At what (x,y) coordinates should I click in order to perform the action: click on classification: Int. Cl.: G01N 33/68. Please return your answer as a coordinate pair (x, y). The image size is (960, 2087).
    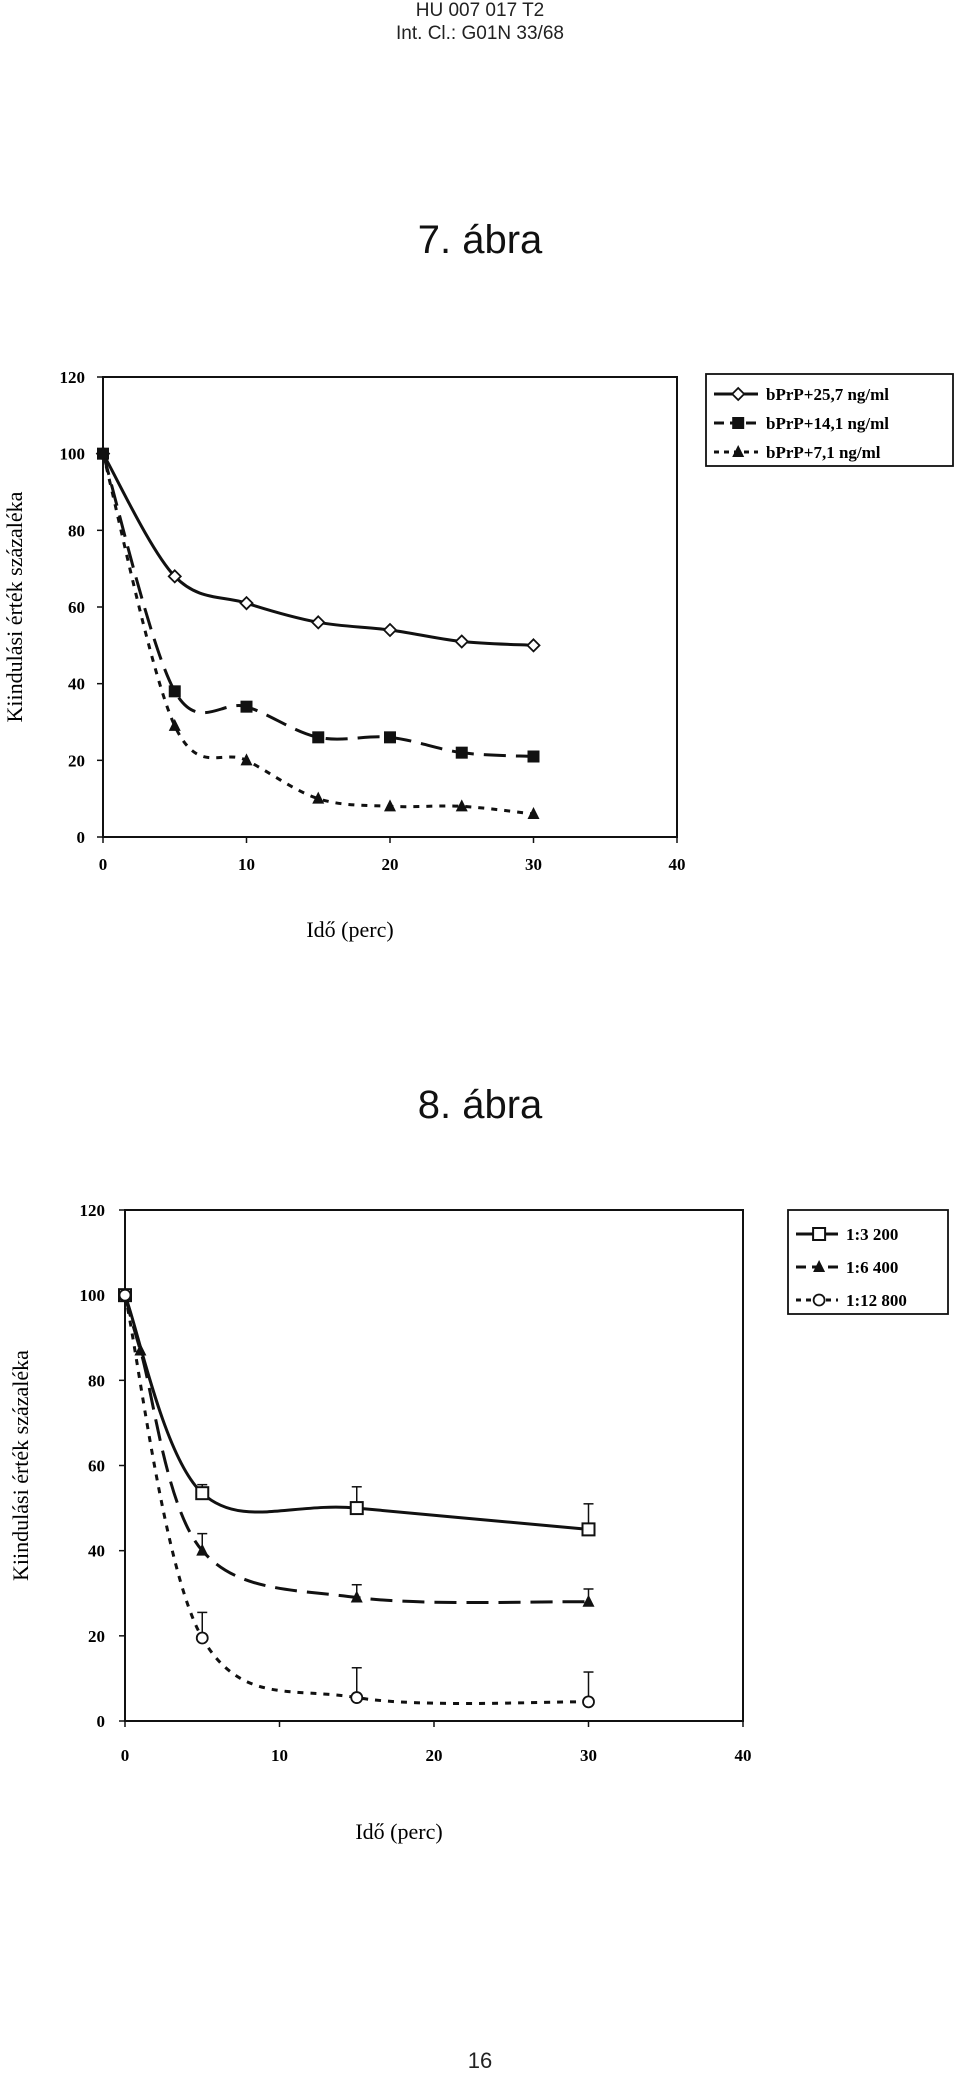
    Looking at the image, I should click on (480, 33).